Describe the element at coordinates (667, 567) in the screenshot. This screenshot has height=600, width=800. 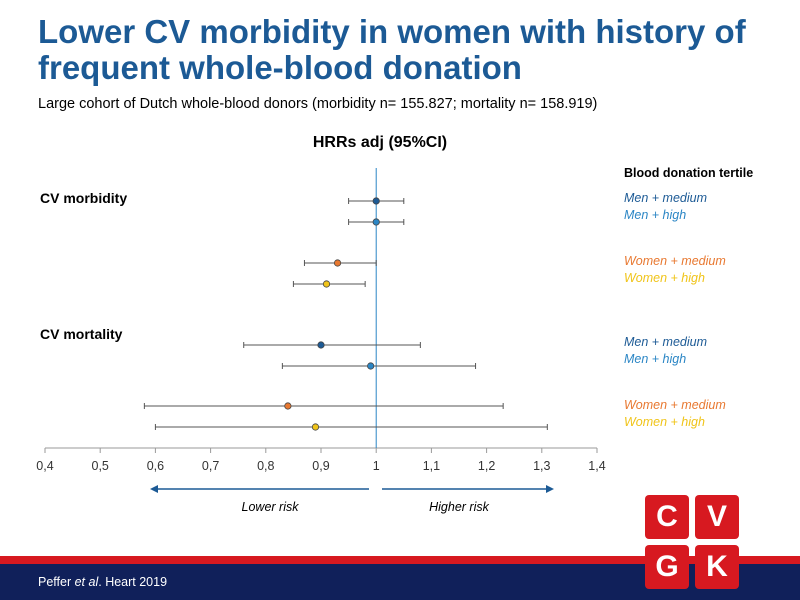
I see `logo-letter-g: G` at that location.